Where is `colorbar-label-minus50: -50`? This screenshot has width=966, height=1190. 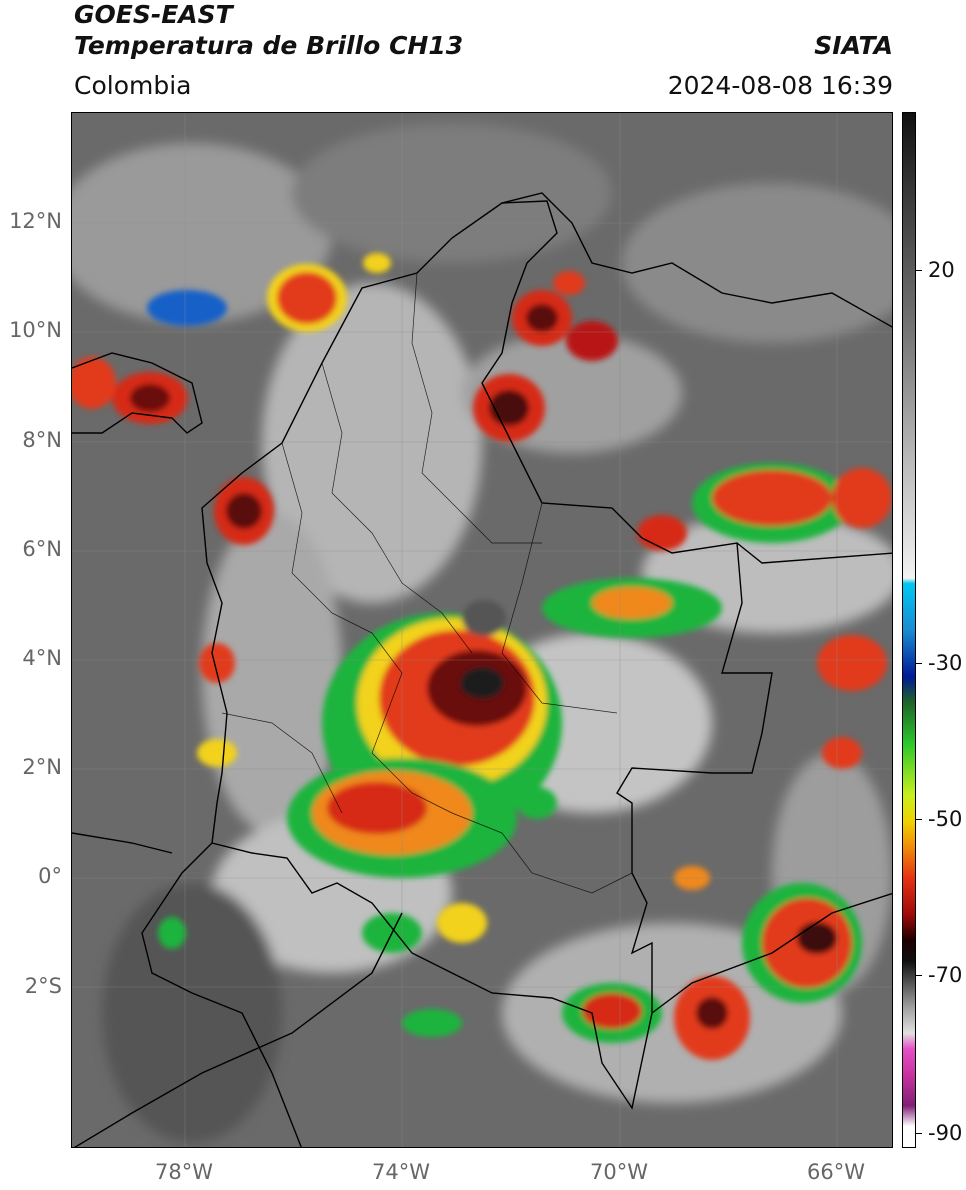
colorbar-label-minus50: -50 is located at coordinates (945, 819).